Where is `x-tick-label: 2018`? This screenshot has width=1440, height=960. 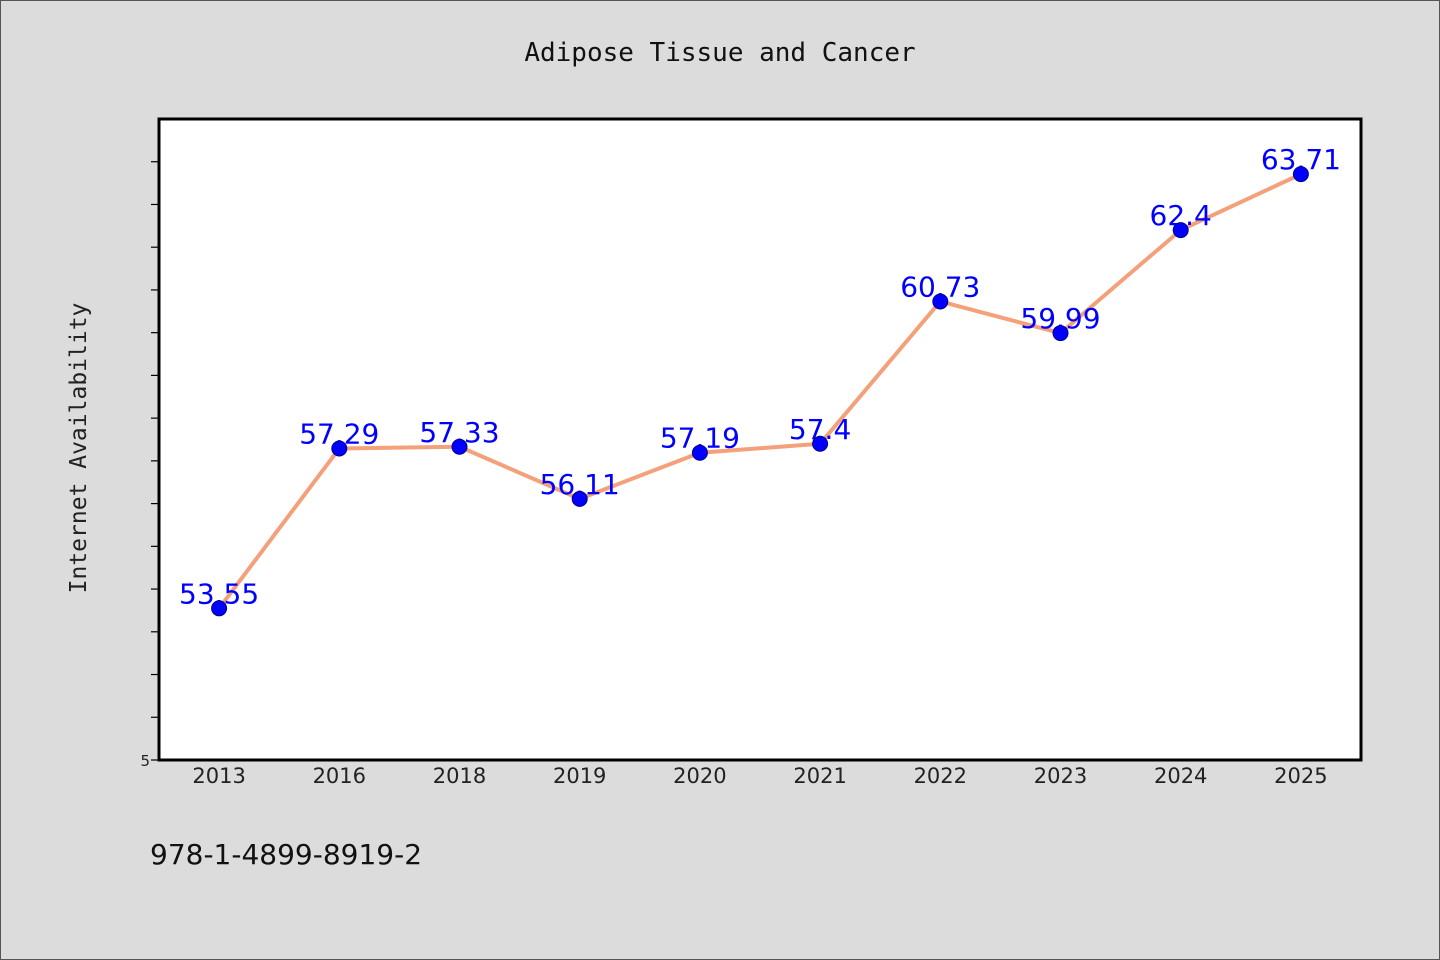 x-tick-label: 2018 is located at coordinates (459, 776).